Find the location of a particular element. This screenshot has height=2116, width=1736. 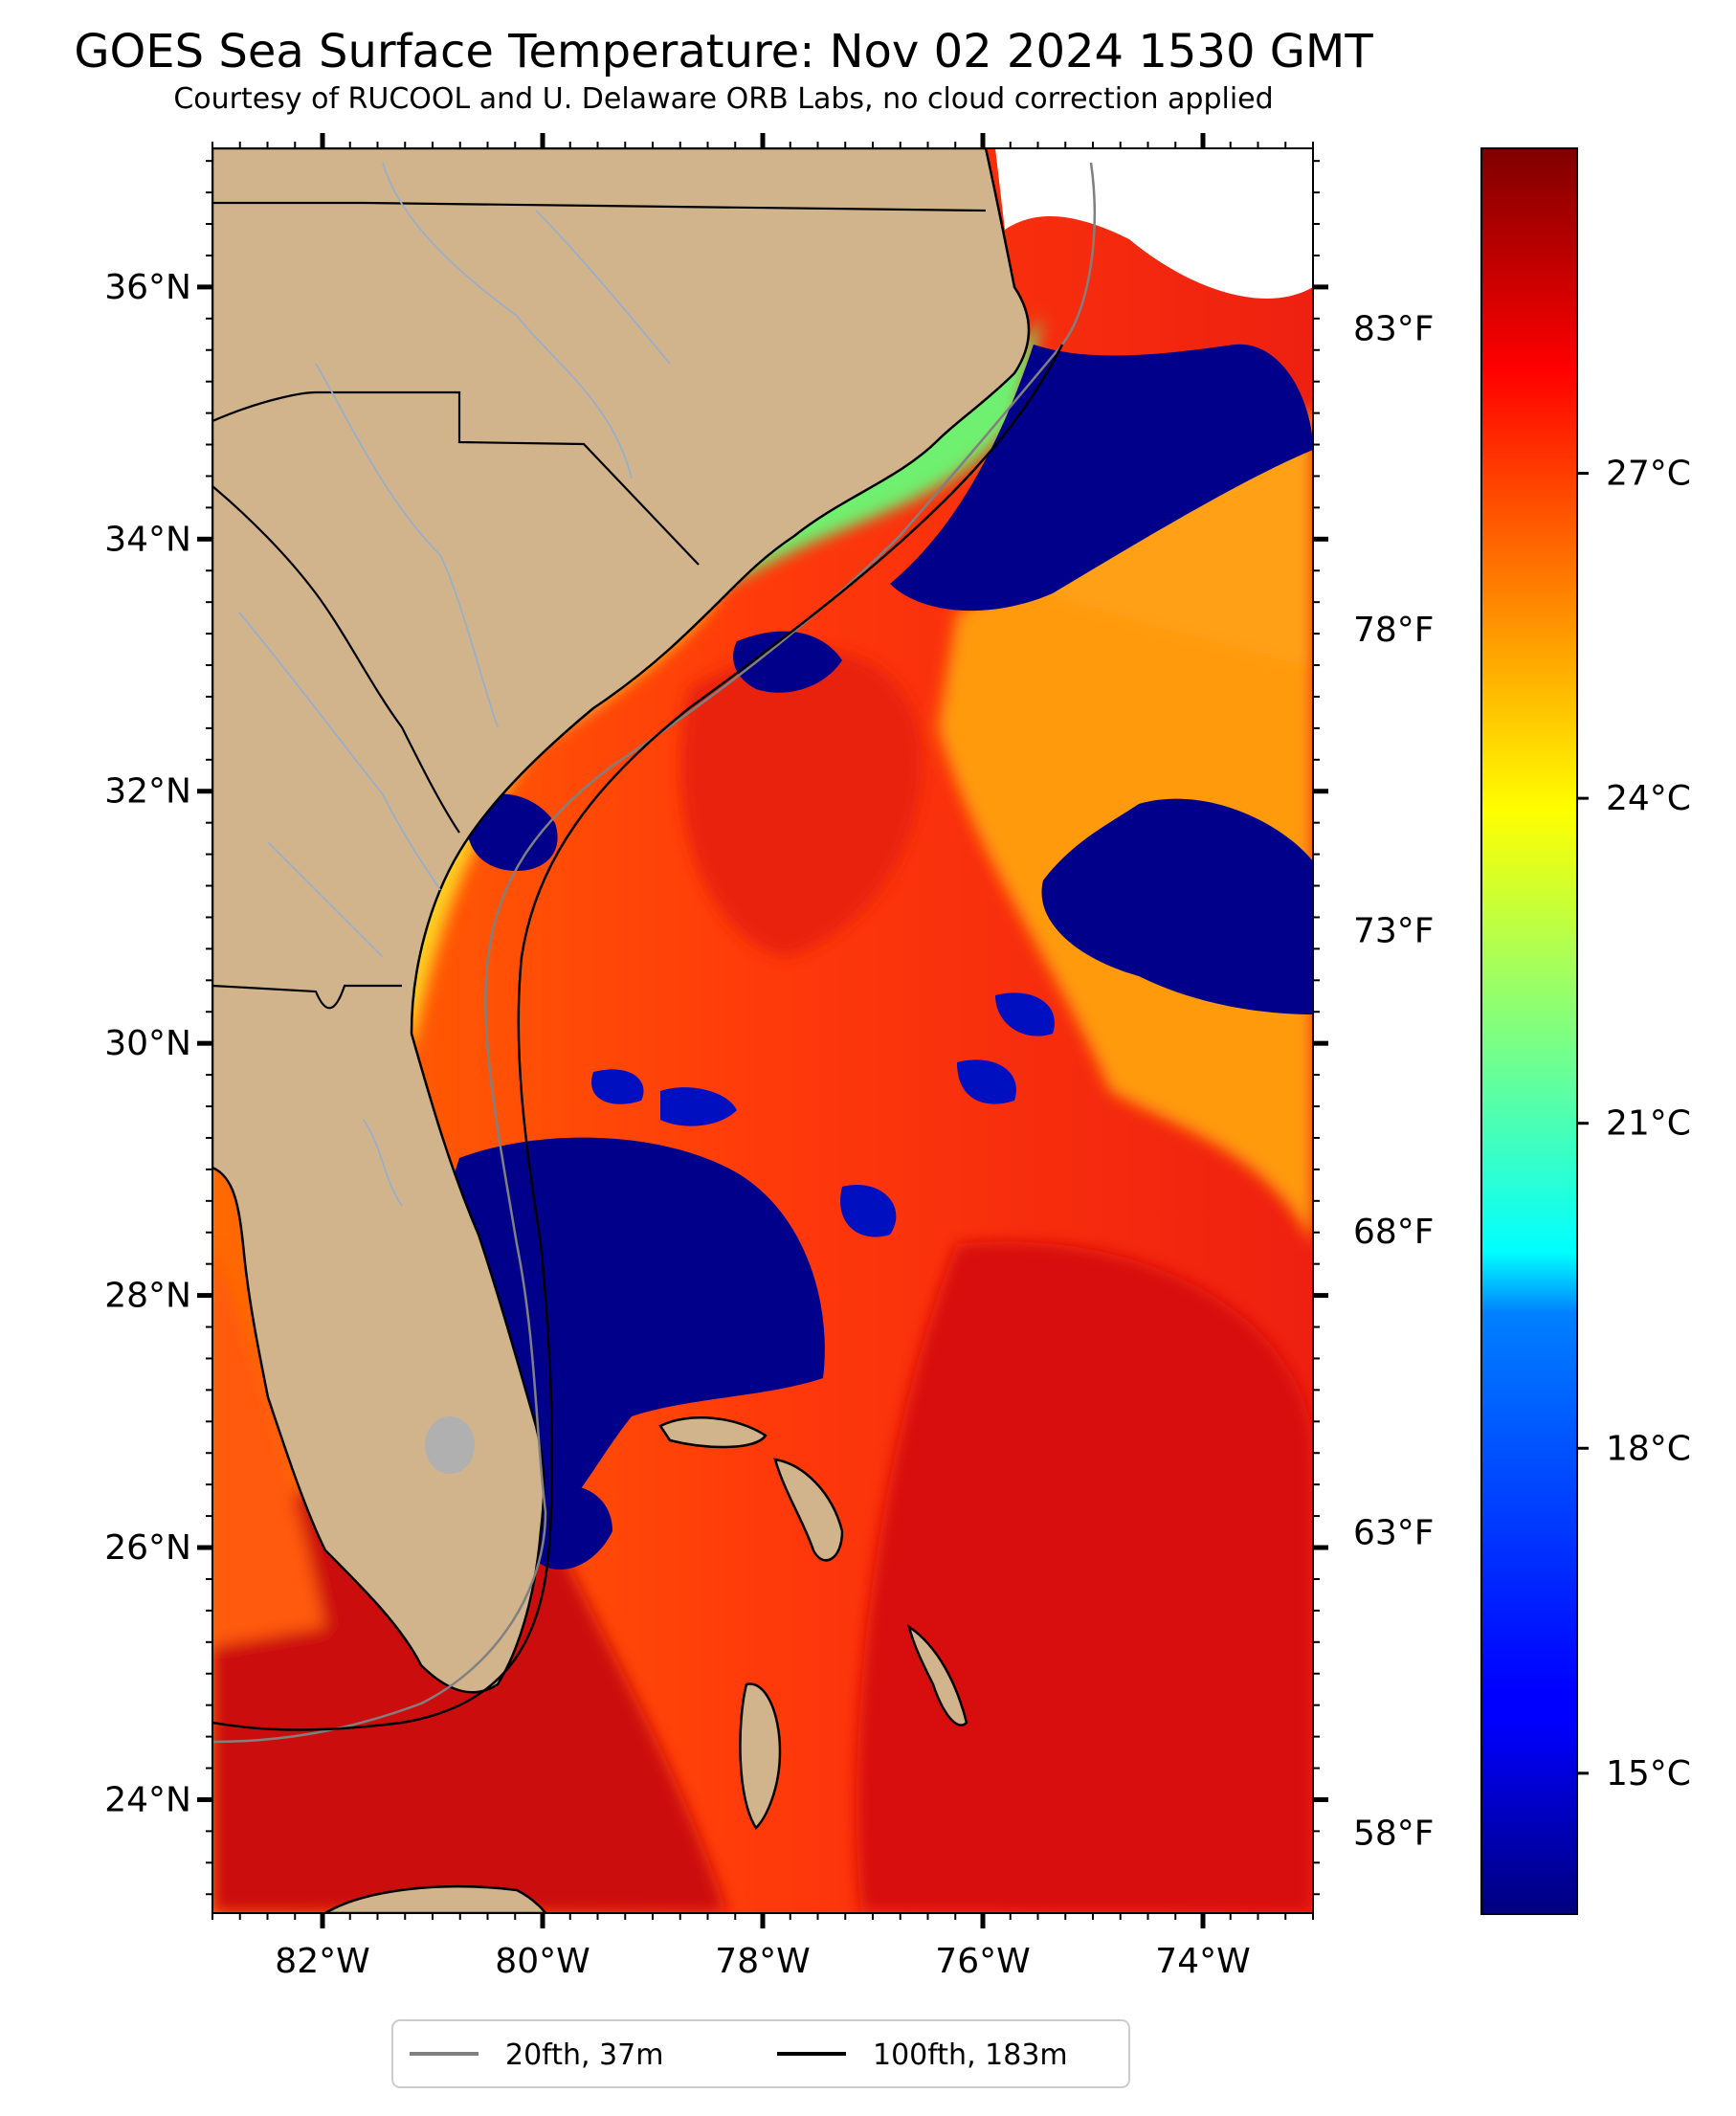

lat-tick-label: 32°N is located at coordinates (147, 792).